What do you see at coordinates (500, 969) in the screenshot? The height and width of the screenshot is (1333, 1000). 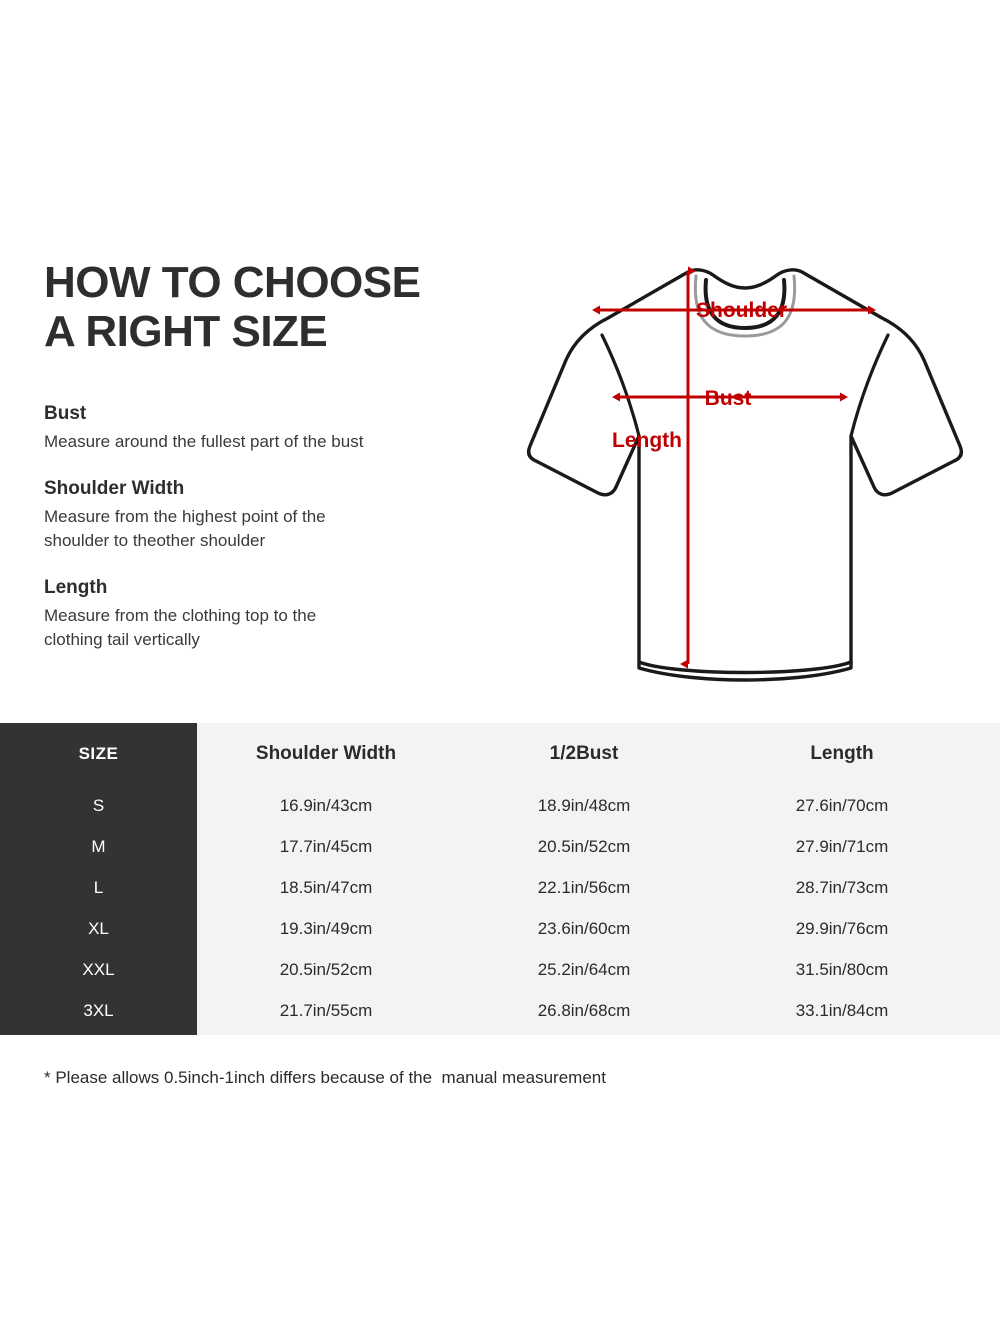 I see `table-row: XXL 20.5in/52cm 25.2in/64cm 31.5in/80cm` at bounding box center [500, 969].